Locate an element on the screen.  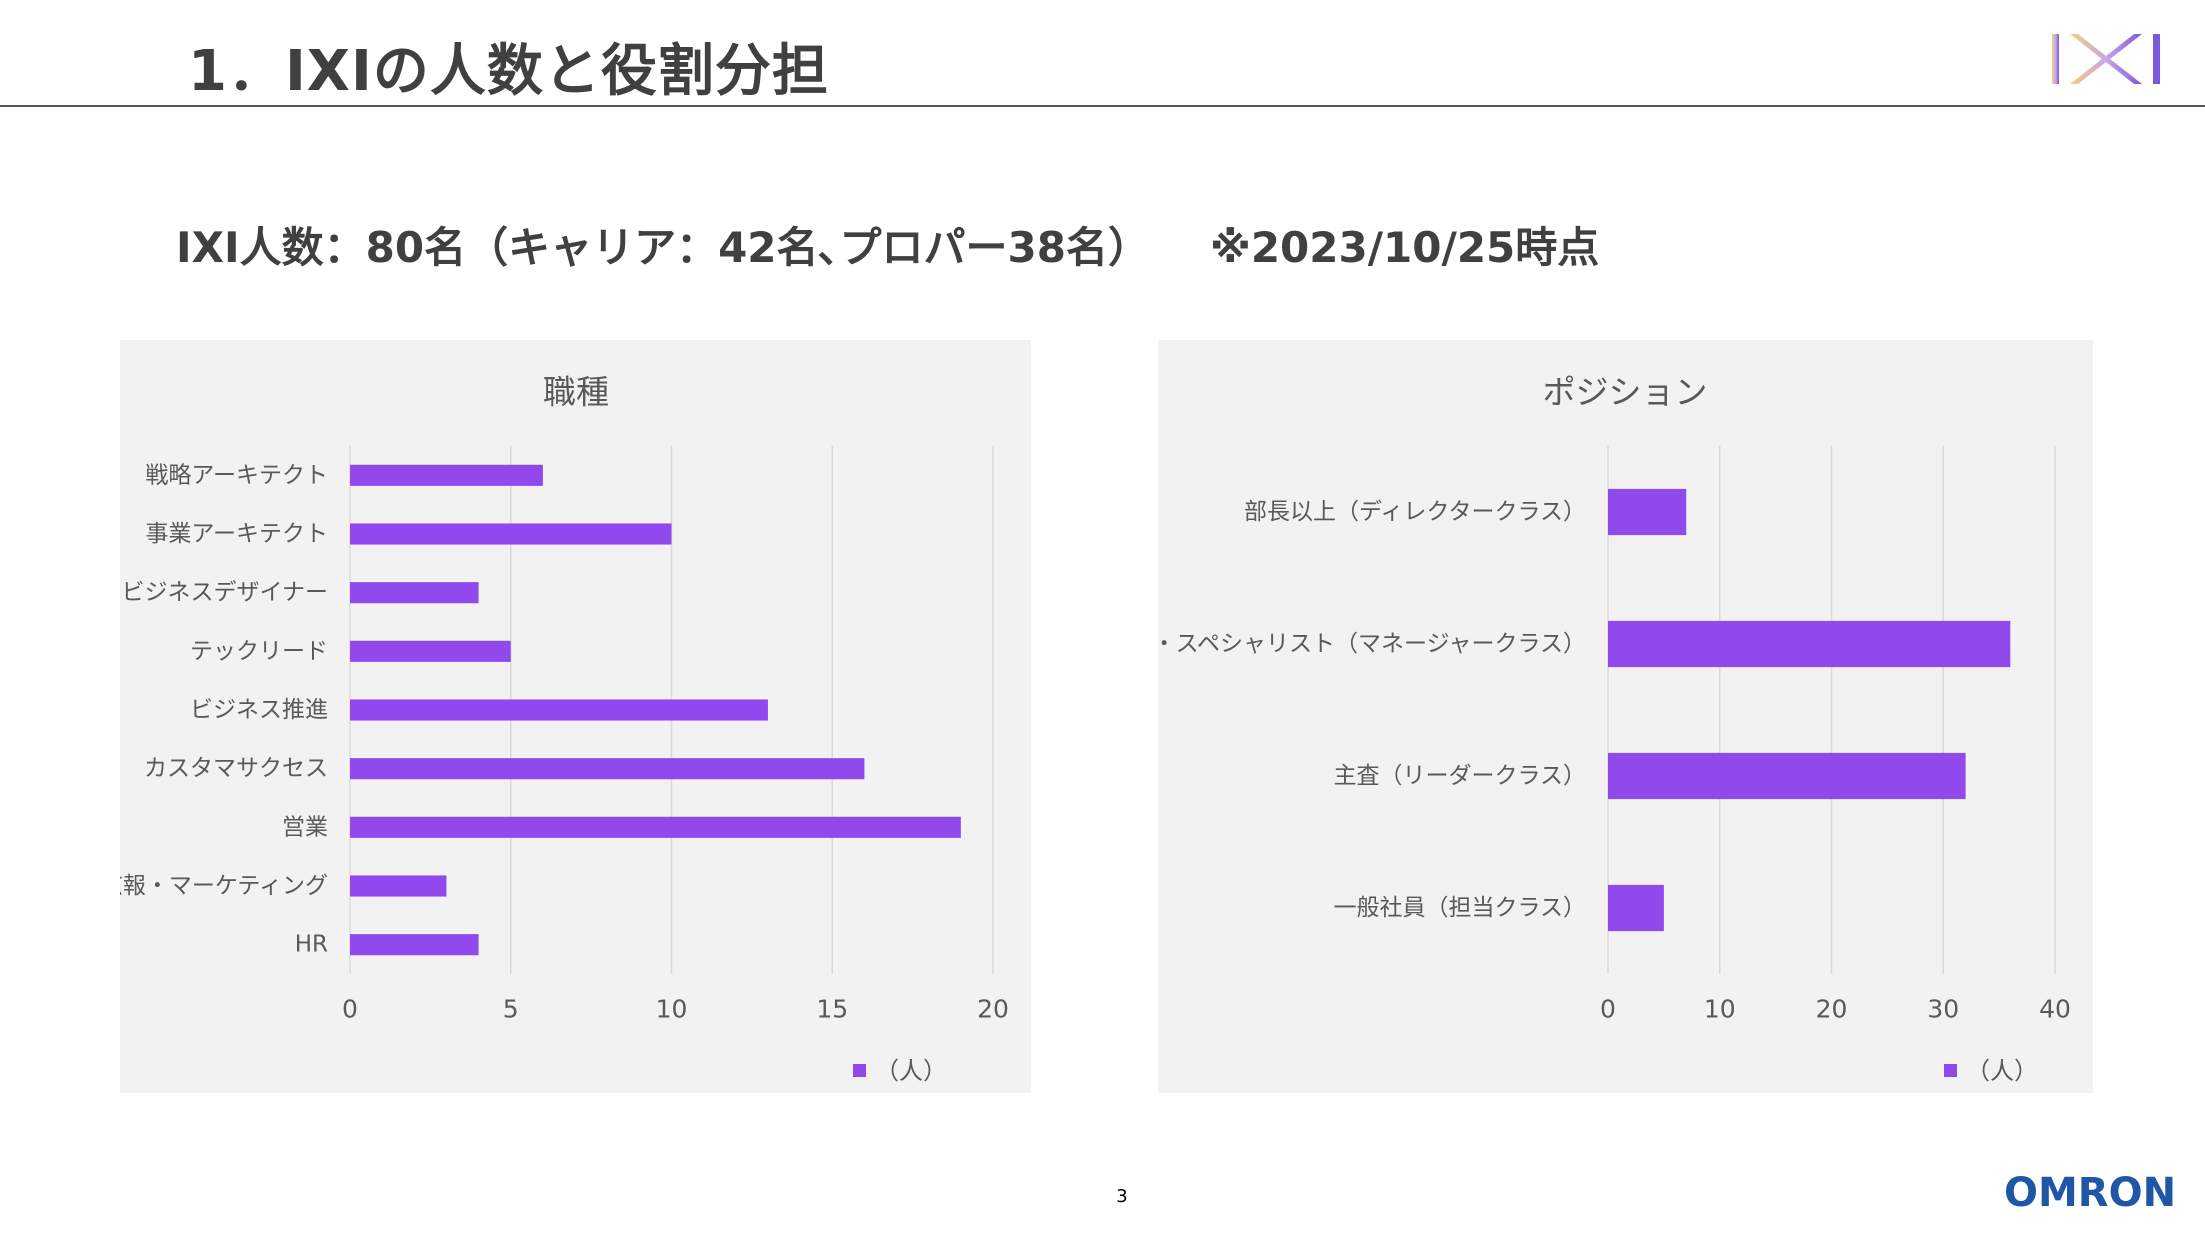
category-label: ビジネス推進 is located at coordinates (259, 710).